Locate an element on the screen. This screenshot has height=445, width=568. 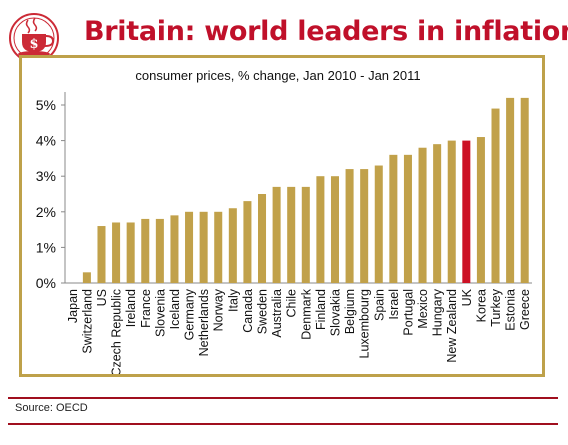
x-tick-label: Switzerland is located at coordinates (87, 321).